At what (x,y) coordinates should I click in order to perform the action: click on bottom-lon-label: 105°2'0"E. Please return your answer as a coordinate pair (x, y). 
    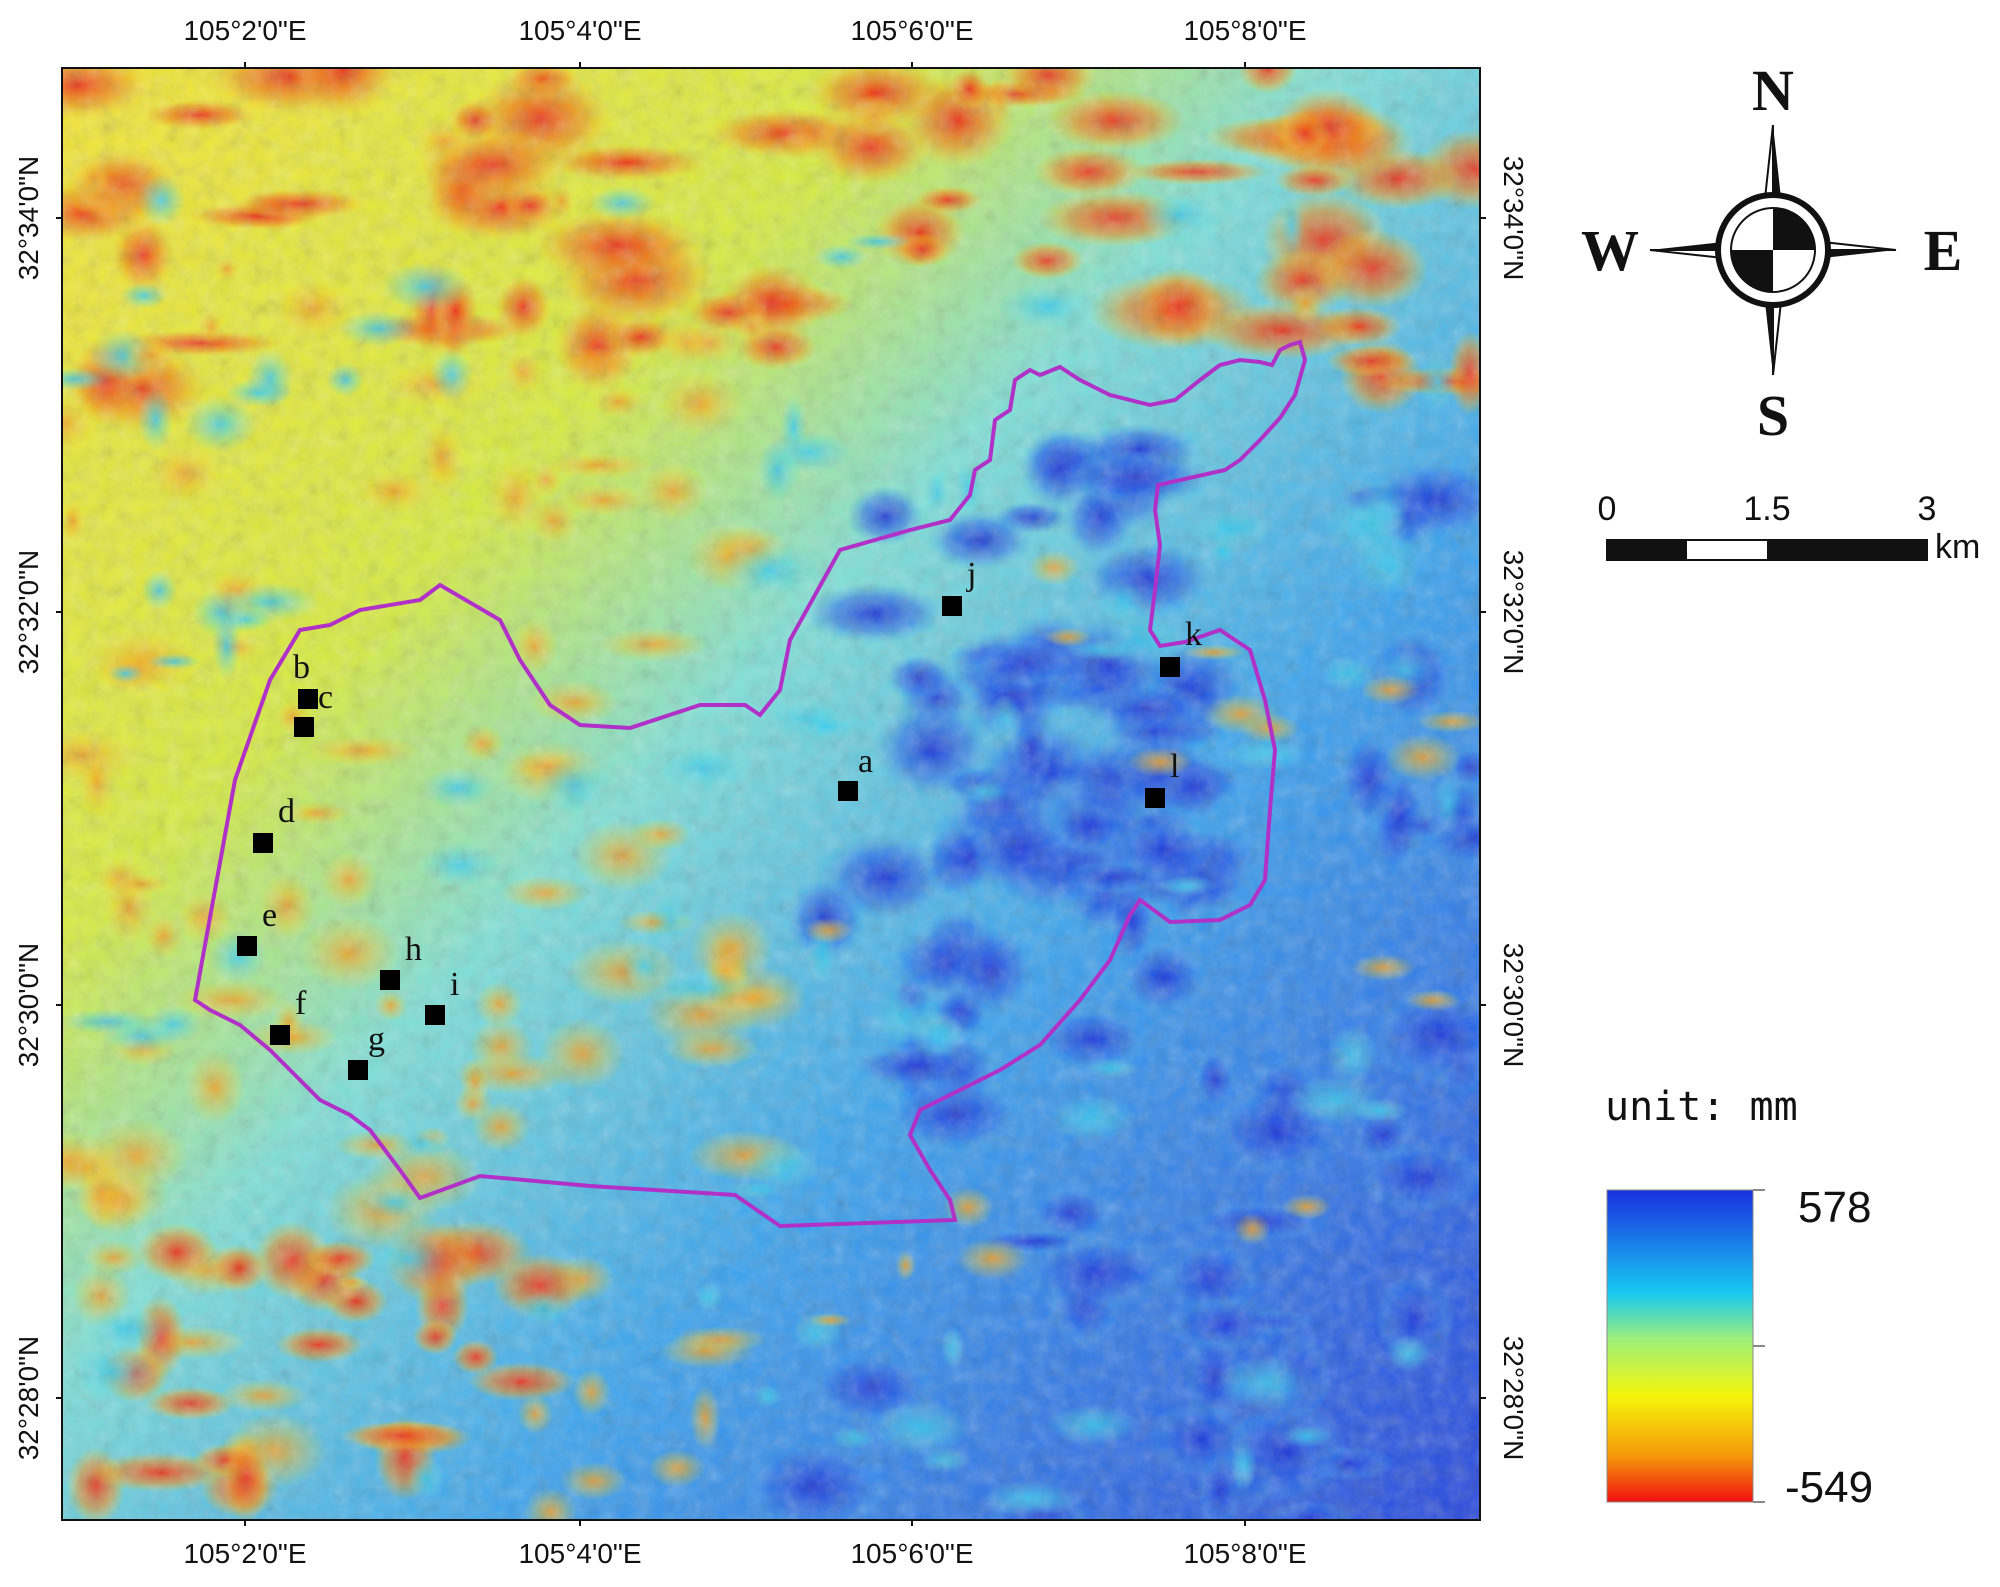
    Looking at the image, I should click on (244, 1553).